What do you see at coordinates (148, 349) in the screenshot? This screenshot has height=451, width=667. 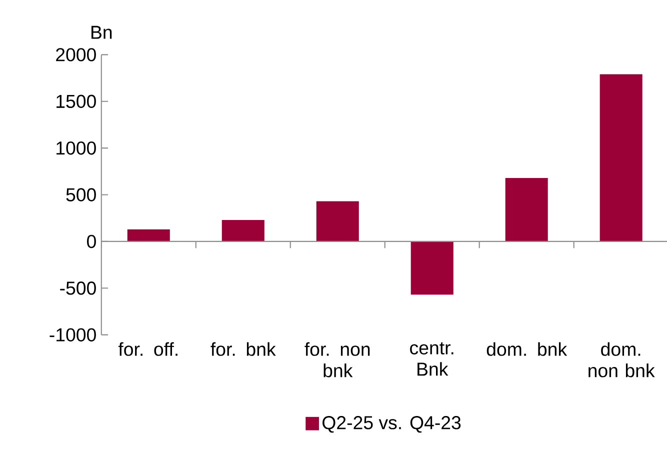 I see `x-tick-label: for. off.` at bounding box center [148, 349].